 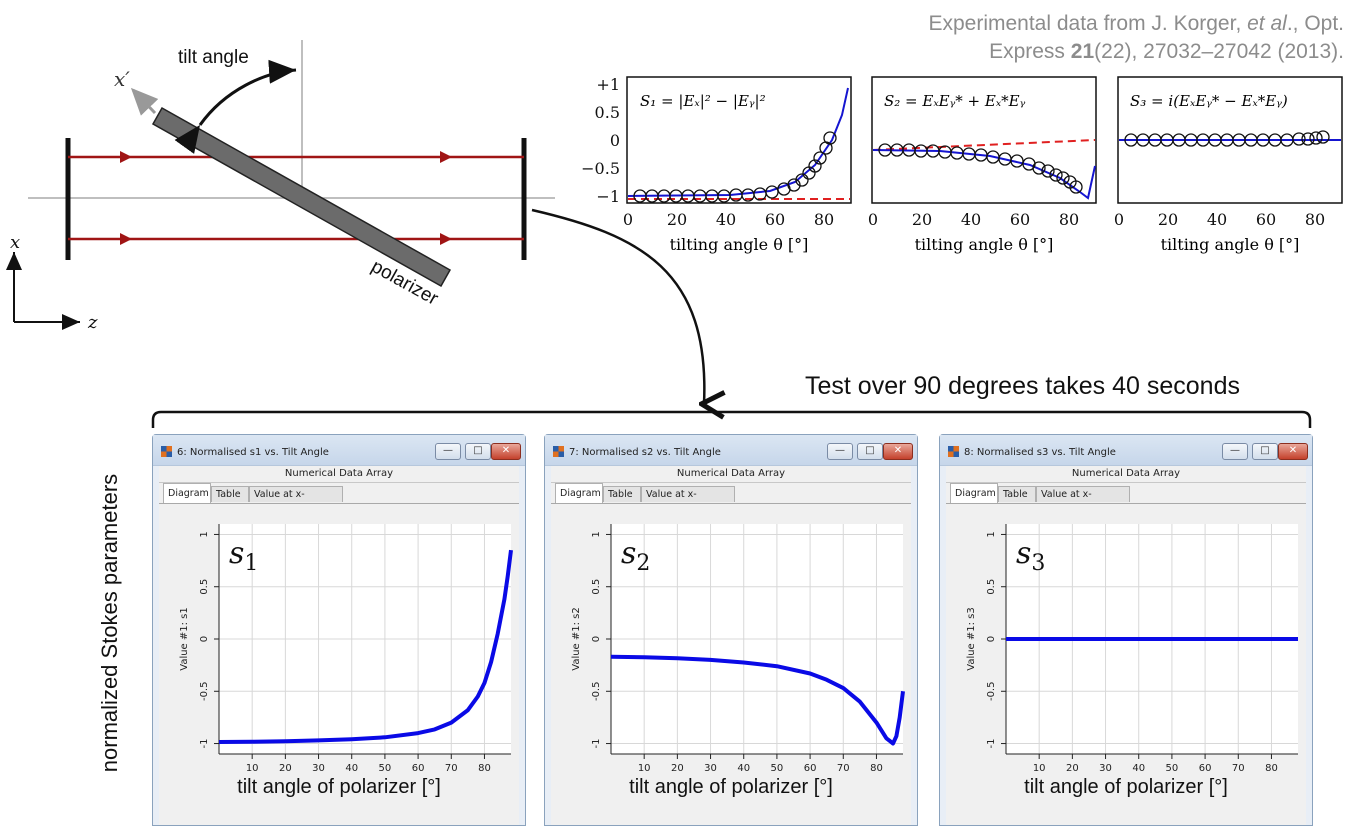 I want to click on window-titlebar: 6: Normalised s1 vs. Tilt Angle — □ ✕, so click(x=339, y=450).